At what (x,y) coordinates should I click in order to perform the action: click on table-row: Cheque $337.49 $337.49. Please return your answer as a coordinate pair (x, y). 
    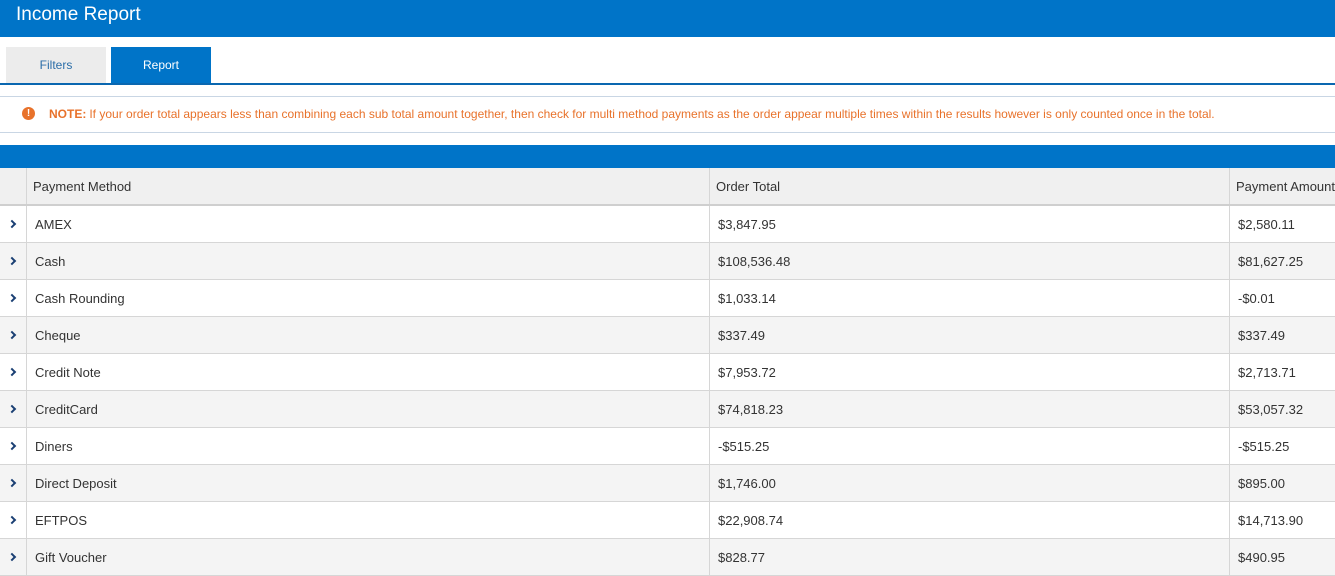
    Looking at the image, I should click on (667, 335).